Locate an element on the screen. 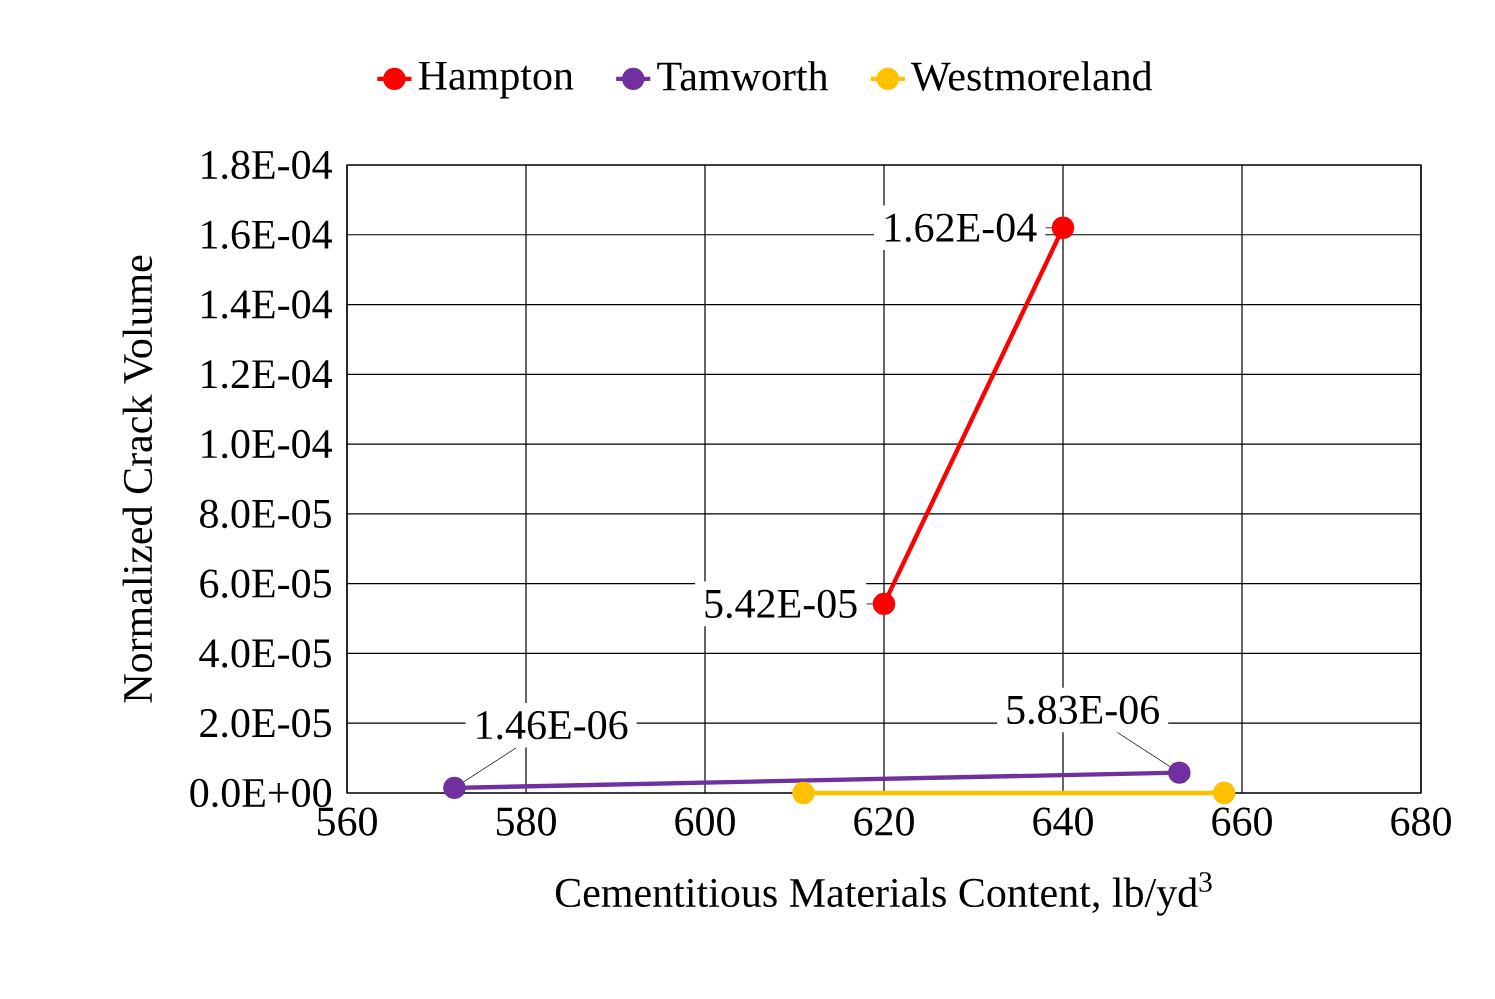 The height and width of the screenshot is (999, 1495). x-tick-label: 620 is located at coordinates (884, 821).